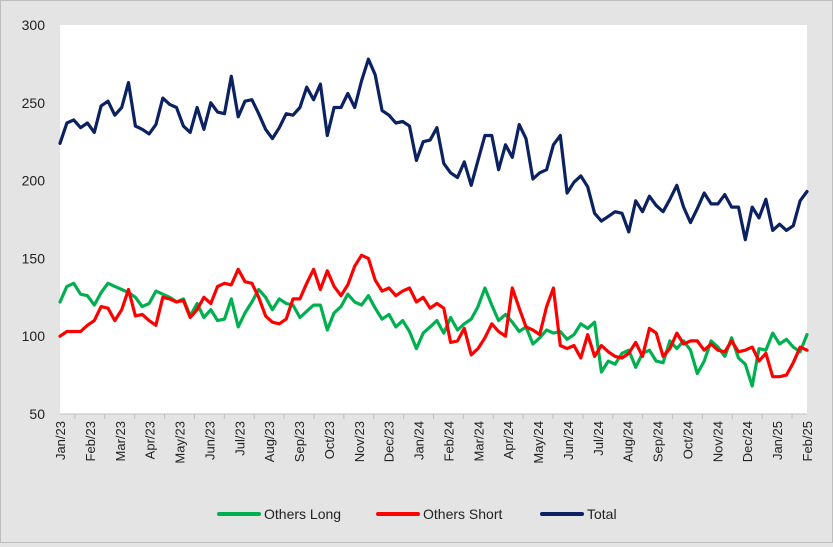 The height and width of the screenshot is (547, 833). I want to click on x-tick-label: May/23, so click(180, 442).